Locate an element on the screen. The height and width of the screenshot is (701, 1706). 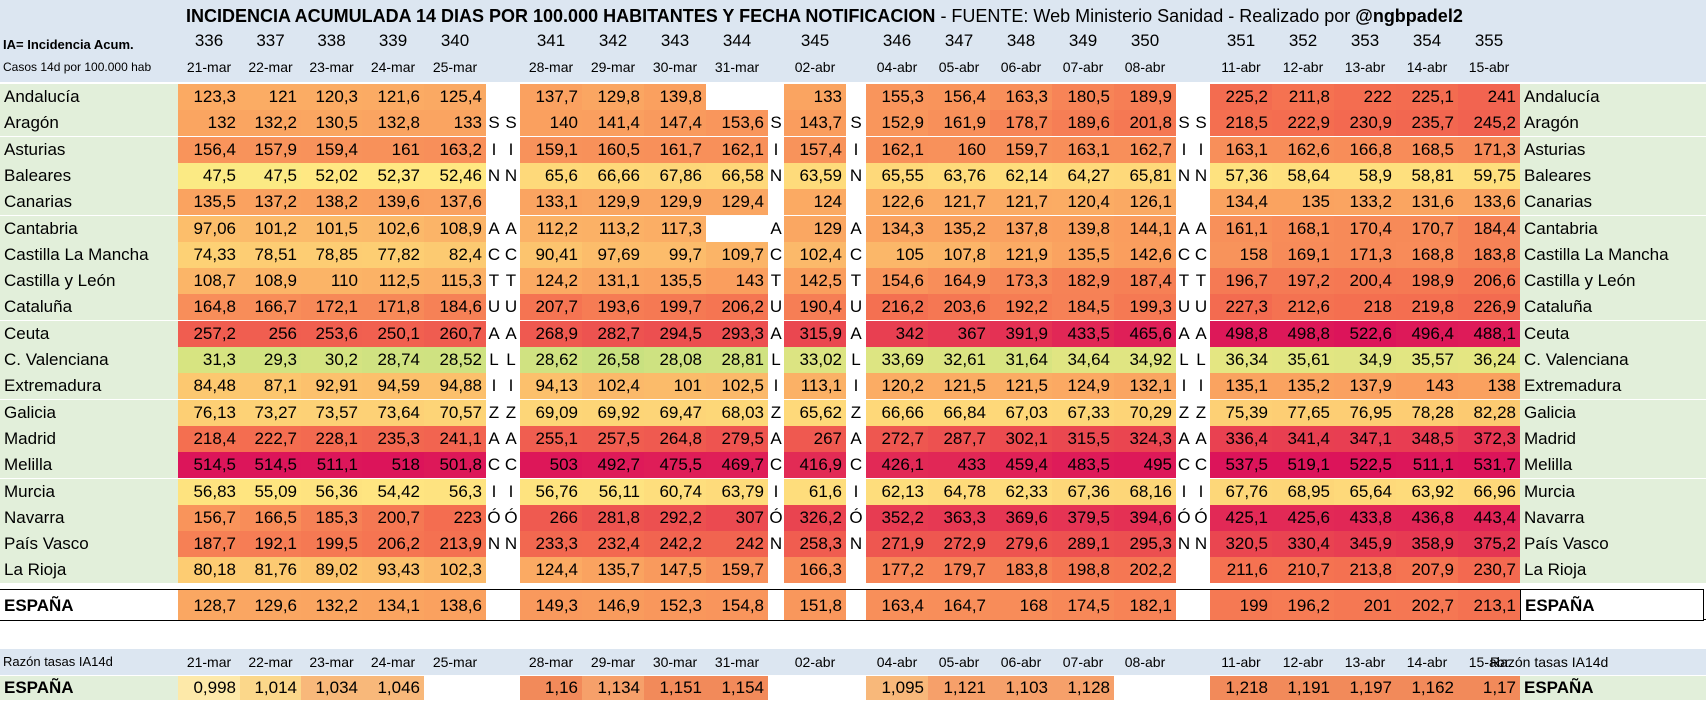
data-cell: 173,3 is located at coordinates (1021, 281).